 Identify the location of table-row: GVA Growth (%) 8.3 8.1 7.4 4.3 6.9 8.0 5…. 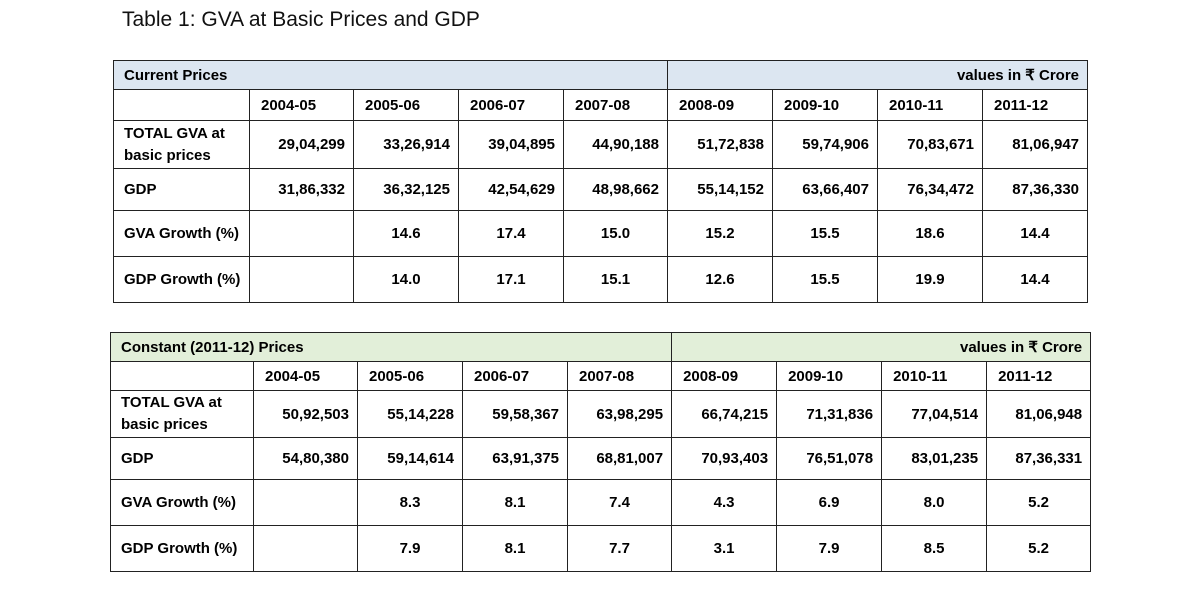
(601, 502).